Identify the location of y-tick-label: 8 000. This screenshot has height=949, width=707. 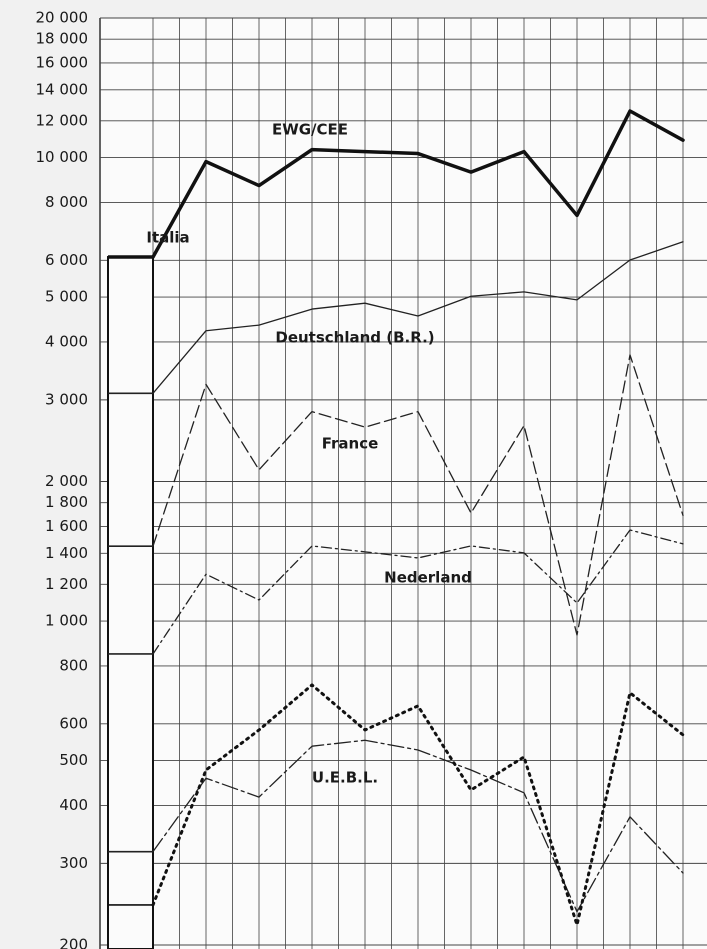
(66, 202).